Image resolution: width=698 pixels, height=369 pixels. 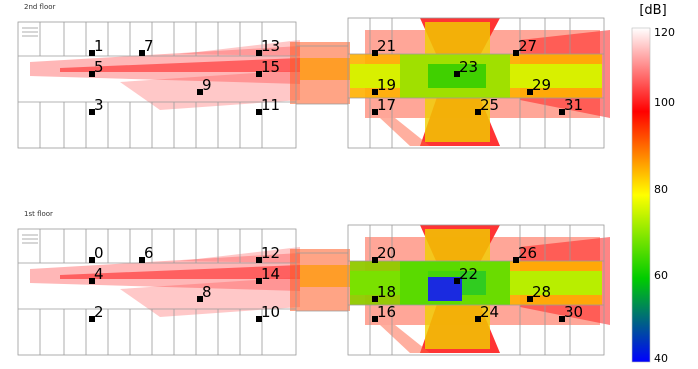 What do you see at coordinates (468, 67) in the screenshot?
I see `sensor-label-23: 23` at bounding box center [468, 67].